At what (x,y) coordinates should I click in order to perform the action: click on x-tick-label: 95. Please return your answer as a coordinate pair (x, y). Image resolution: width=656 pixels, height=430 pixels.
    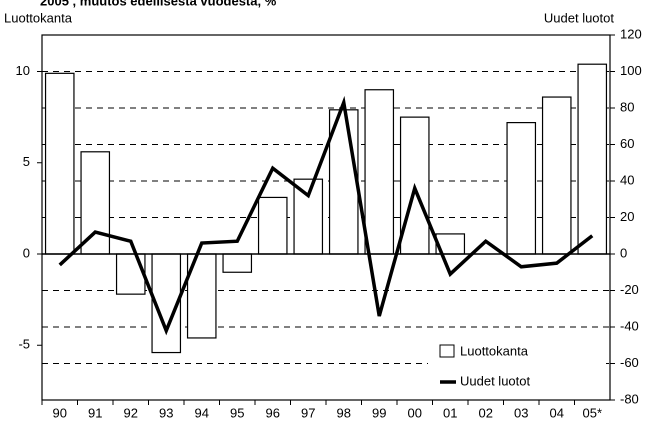
    Looking at the image, I should click on (237, 412).